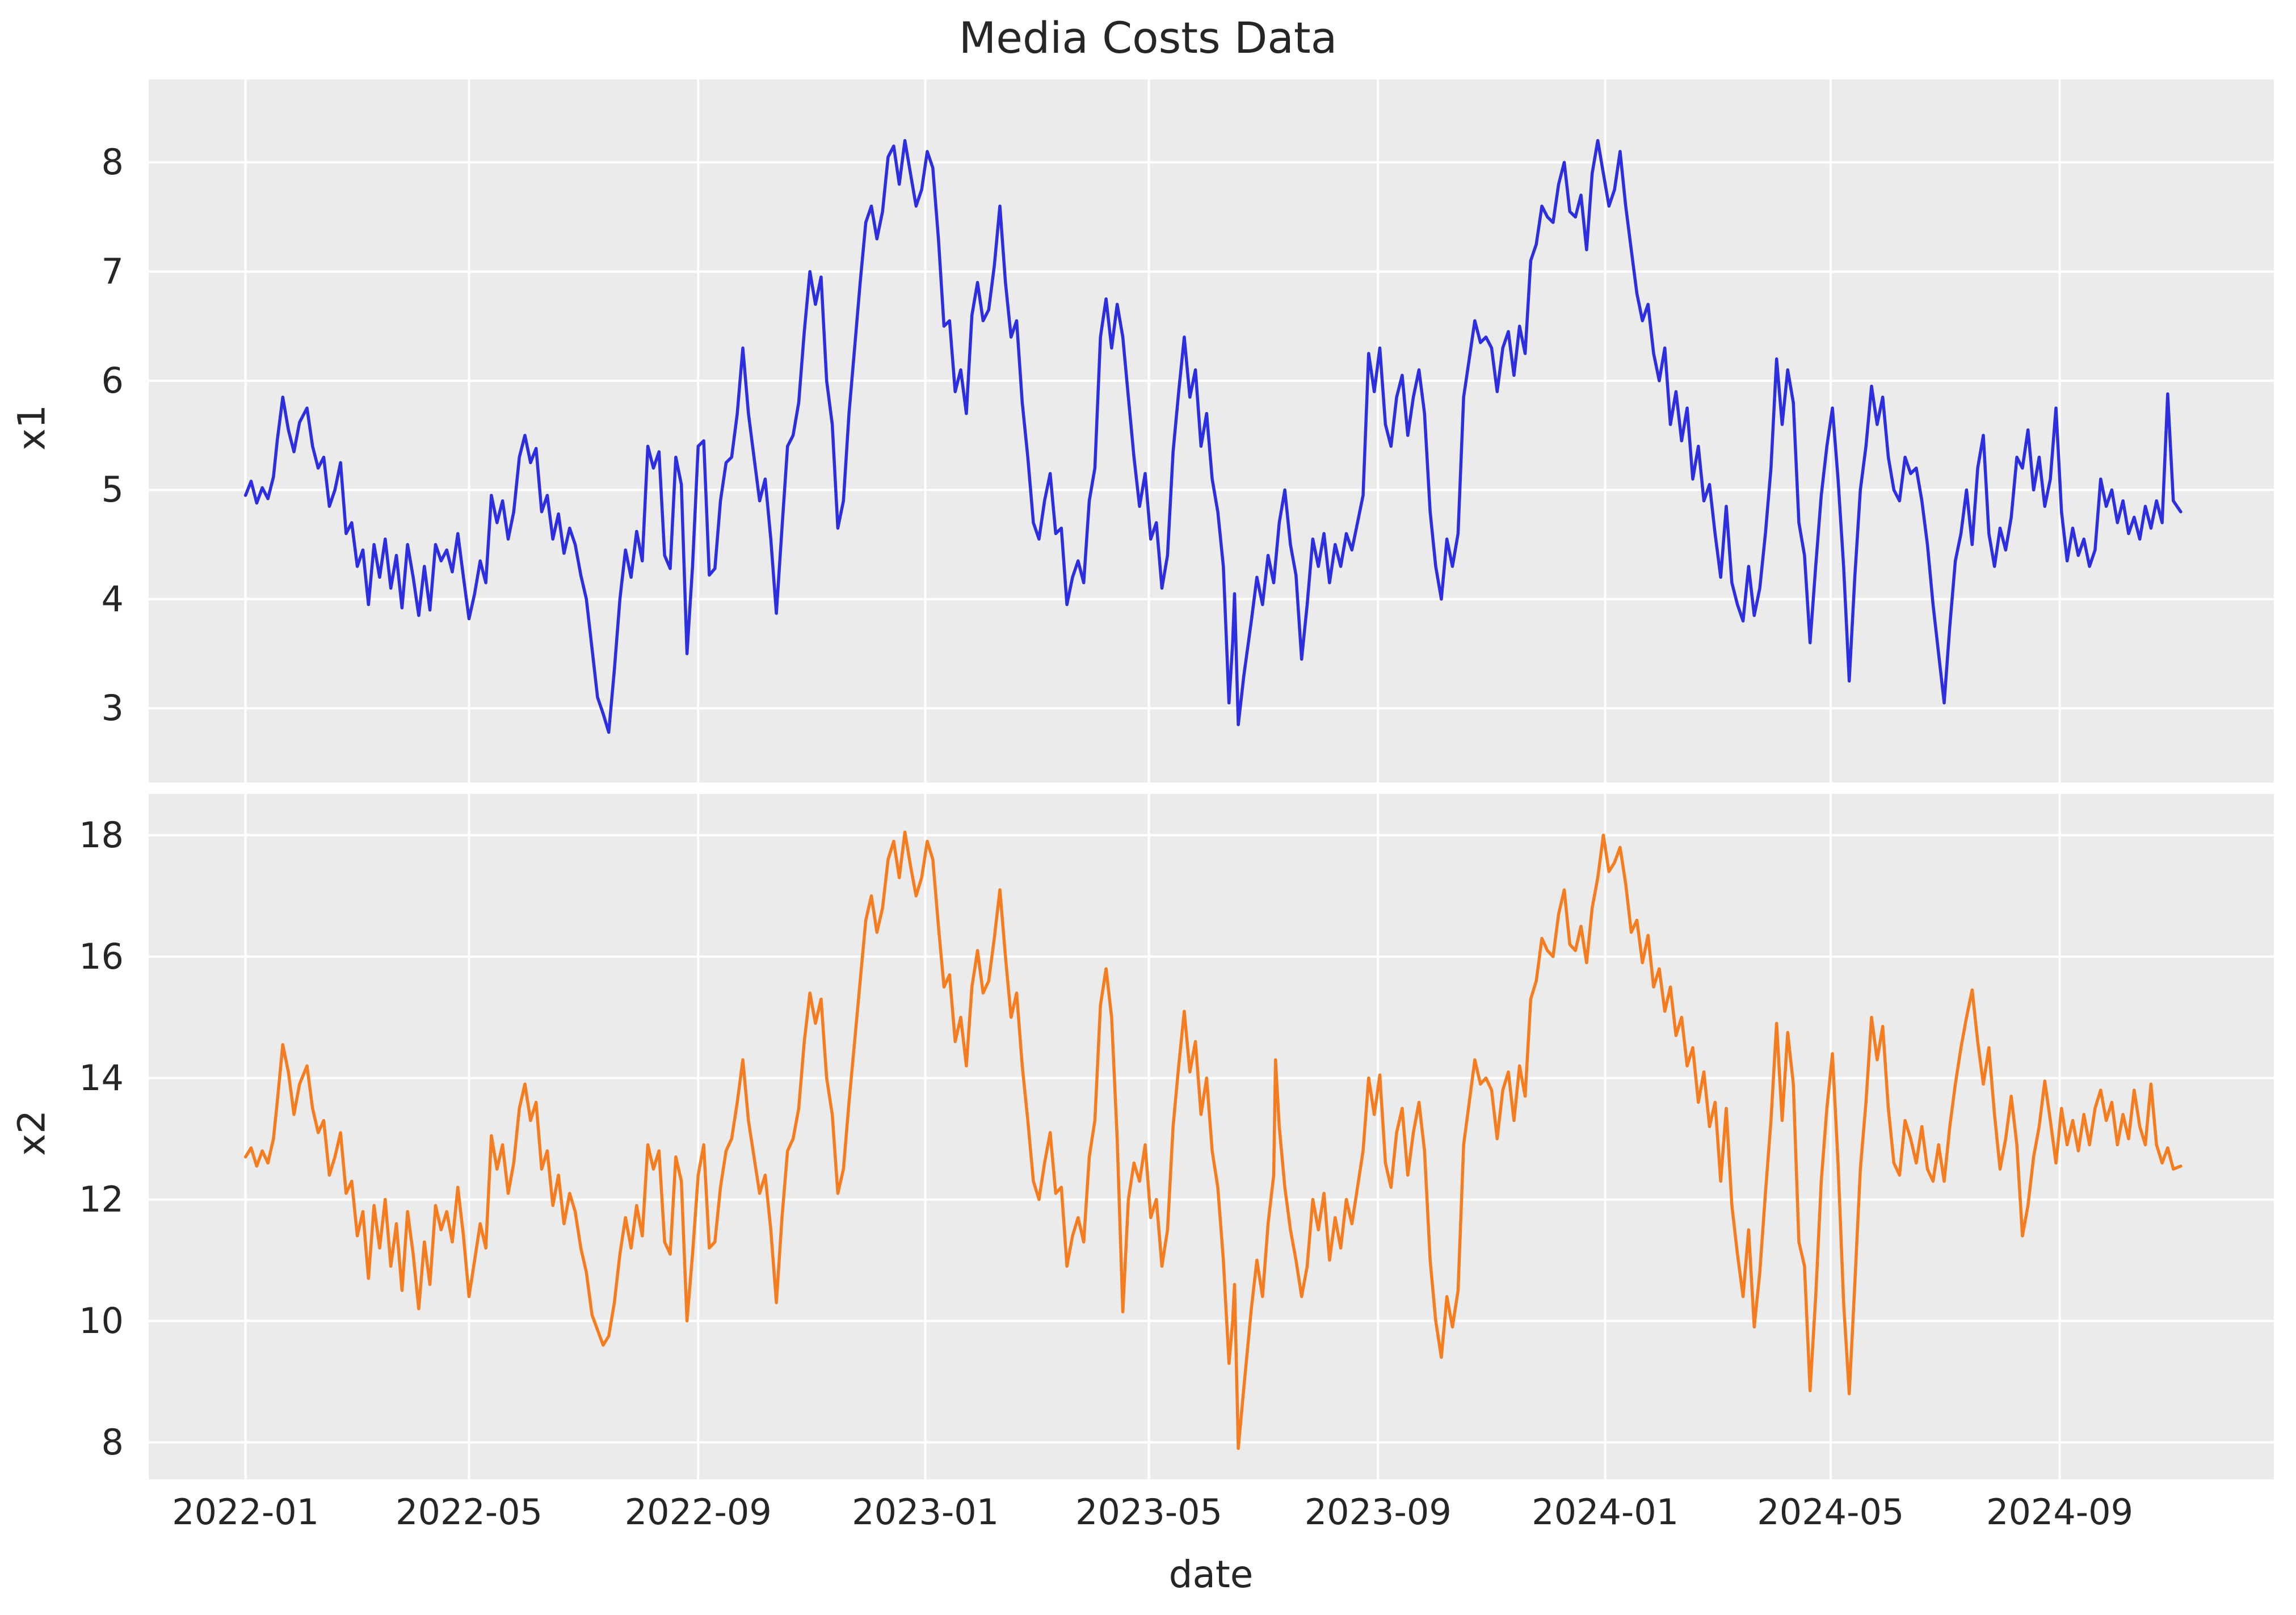  I want to click on y-tick-label: 6, so click(113, 380).